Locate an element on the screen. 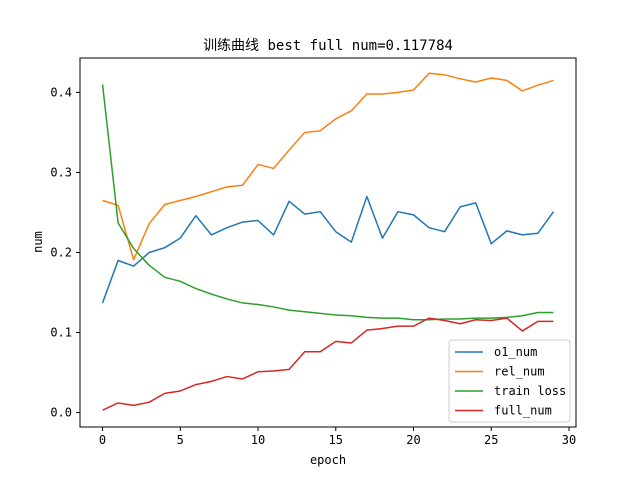 The image size is (640, 480). x-tick-label: 0 is located at coordinates (102, 440).